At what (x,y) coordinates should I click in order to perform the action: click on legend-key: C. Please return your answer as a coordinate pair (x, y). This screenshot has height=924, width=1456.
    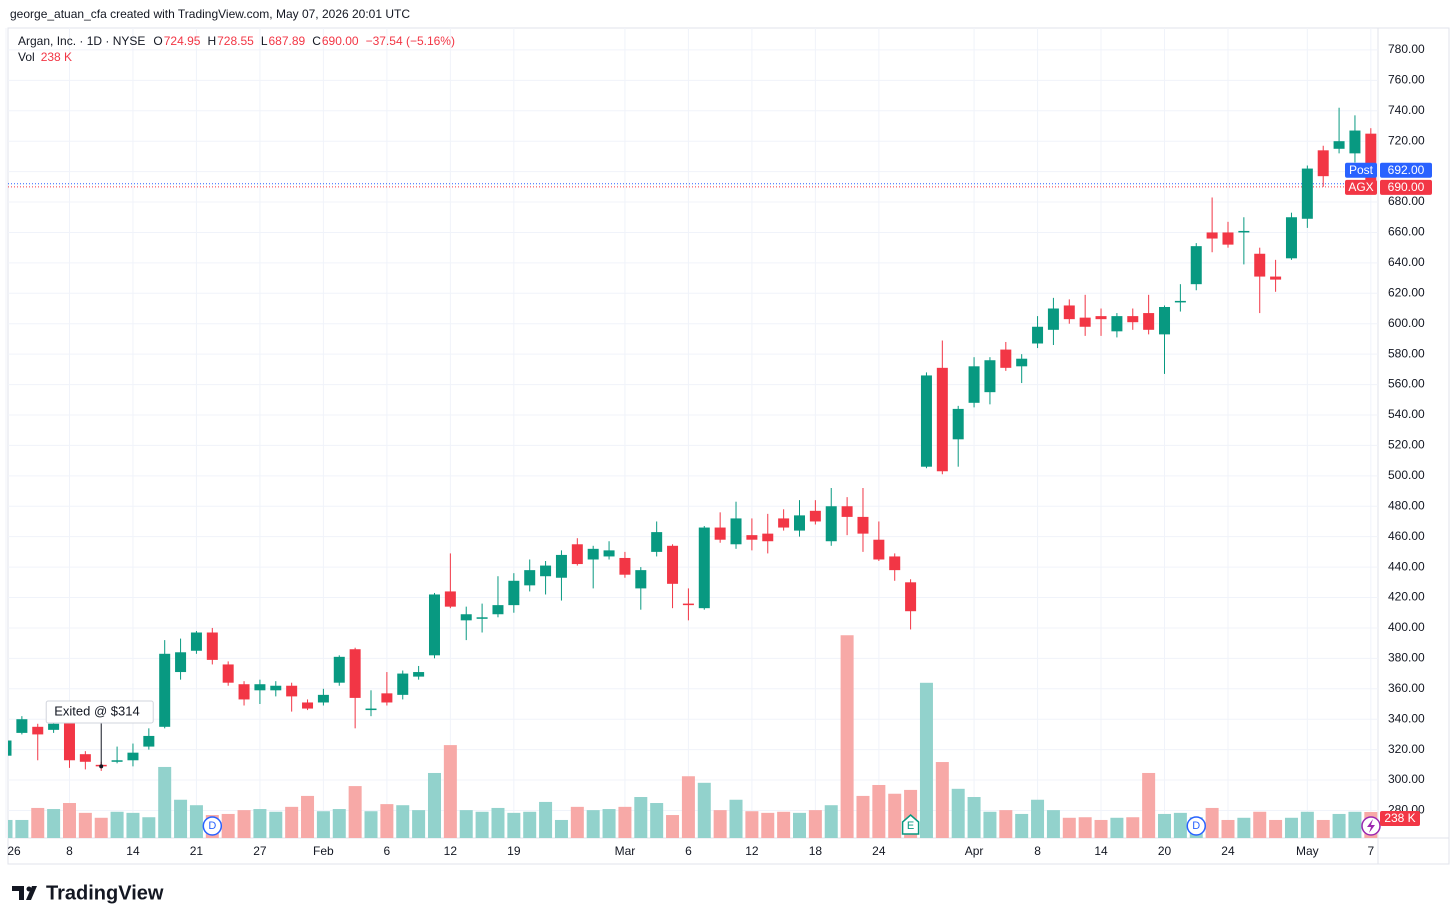
    Looking at the image, I should click on (316, 41).